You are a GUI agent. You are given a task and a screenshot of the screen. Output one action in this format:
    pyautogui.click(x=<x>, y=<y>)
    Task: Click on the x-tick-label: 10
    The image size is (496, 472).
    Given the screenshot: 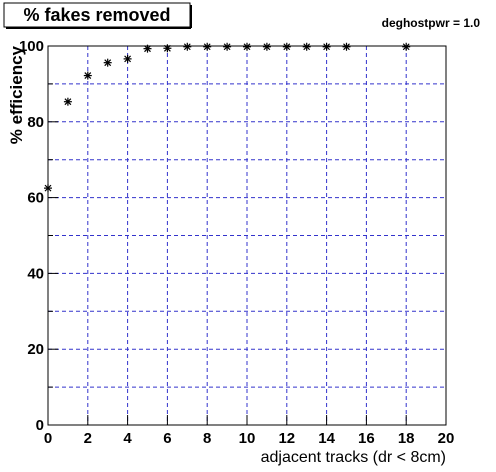 What is the action you would take?
    pyautogui.click(x=247, y=438)
    